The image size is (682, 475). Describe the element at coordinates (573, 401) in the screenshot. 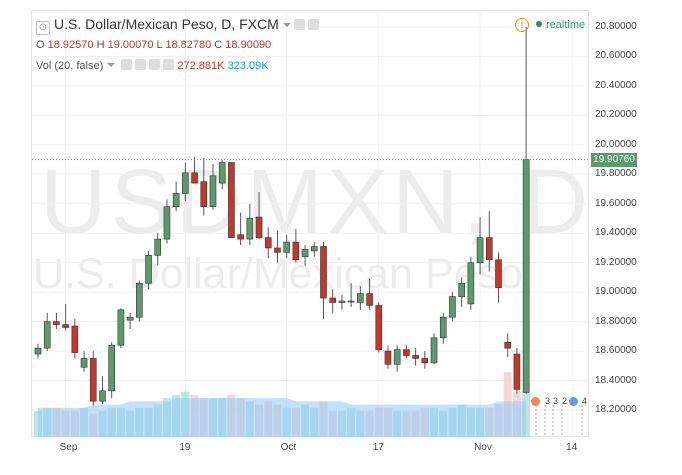

I see `dividend-flag-icon` at that location.